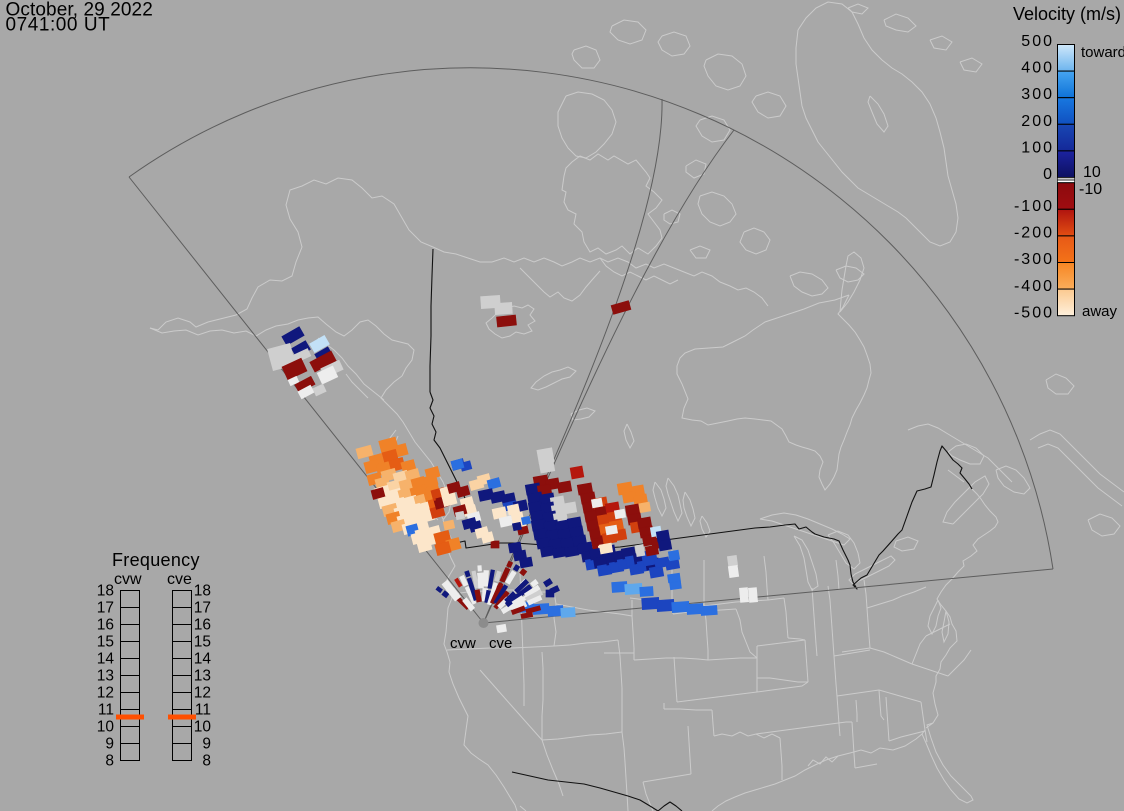 The height and width of the screenshot is (811, 1124). What do you see at coordinates (1048, 174) in the screenshot?
I see `svg-text: 0` at bounding box center [1048, 174].